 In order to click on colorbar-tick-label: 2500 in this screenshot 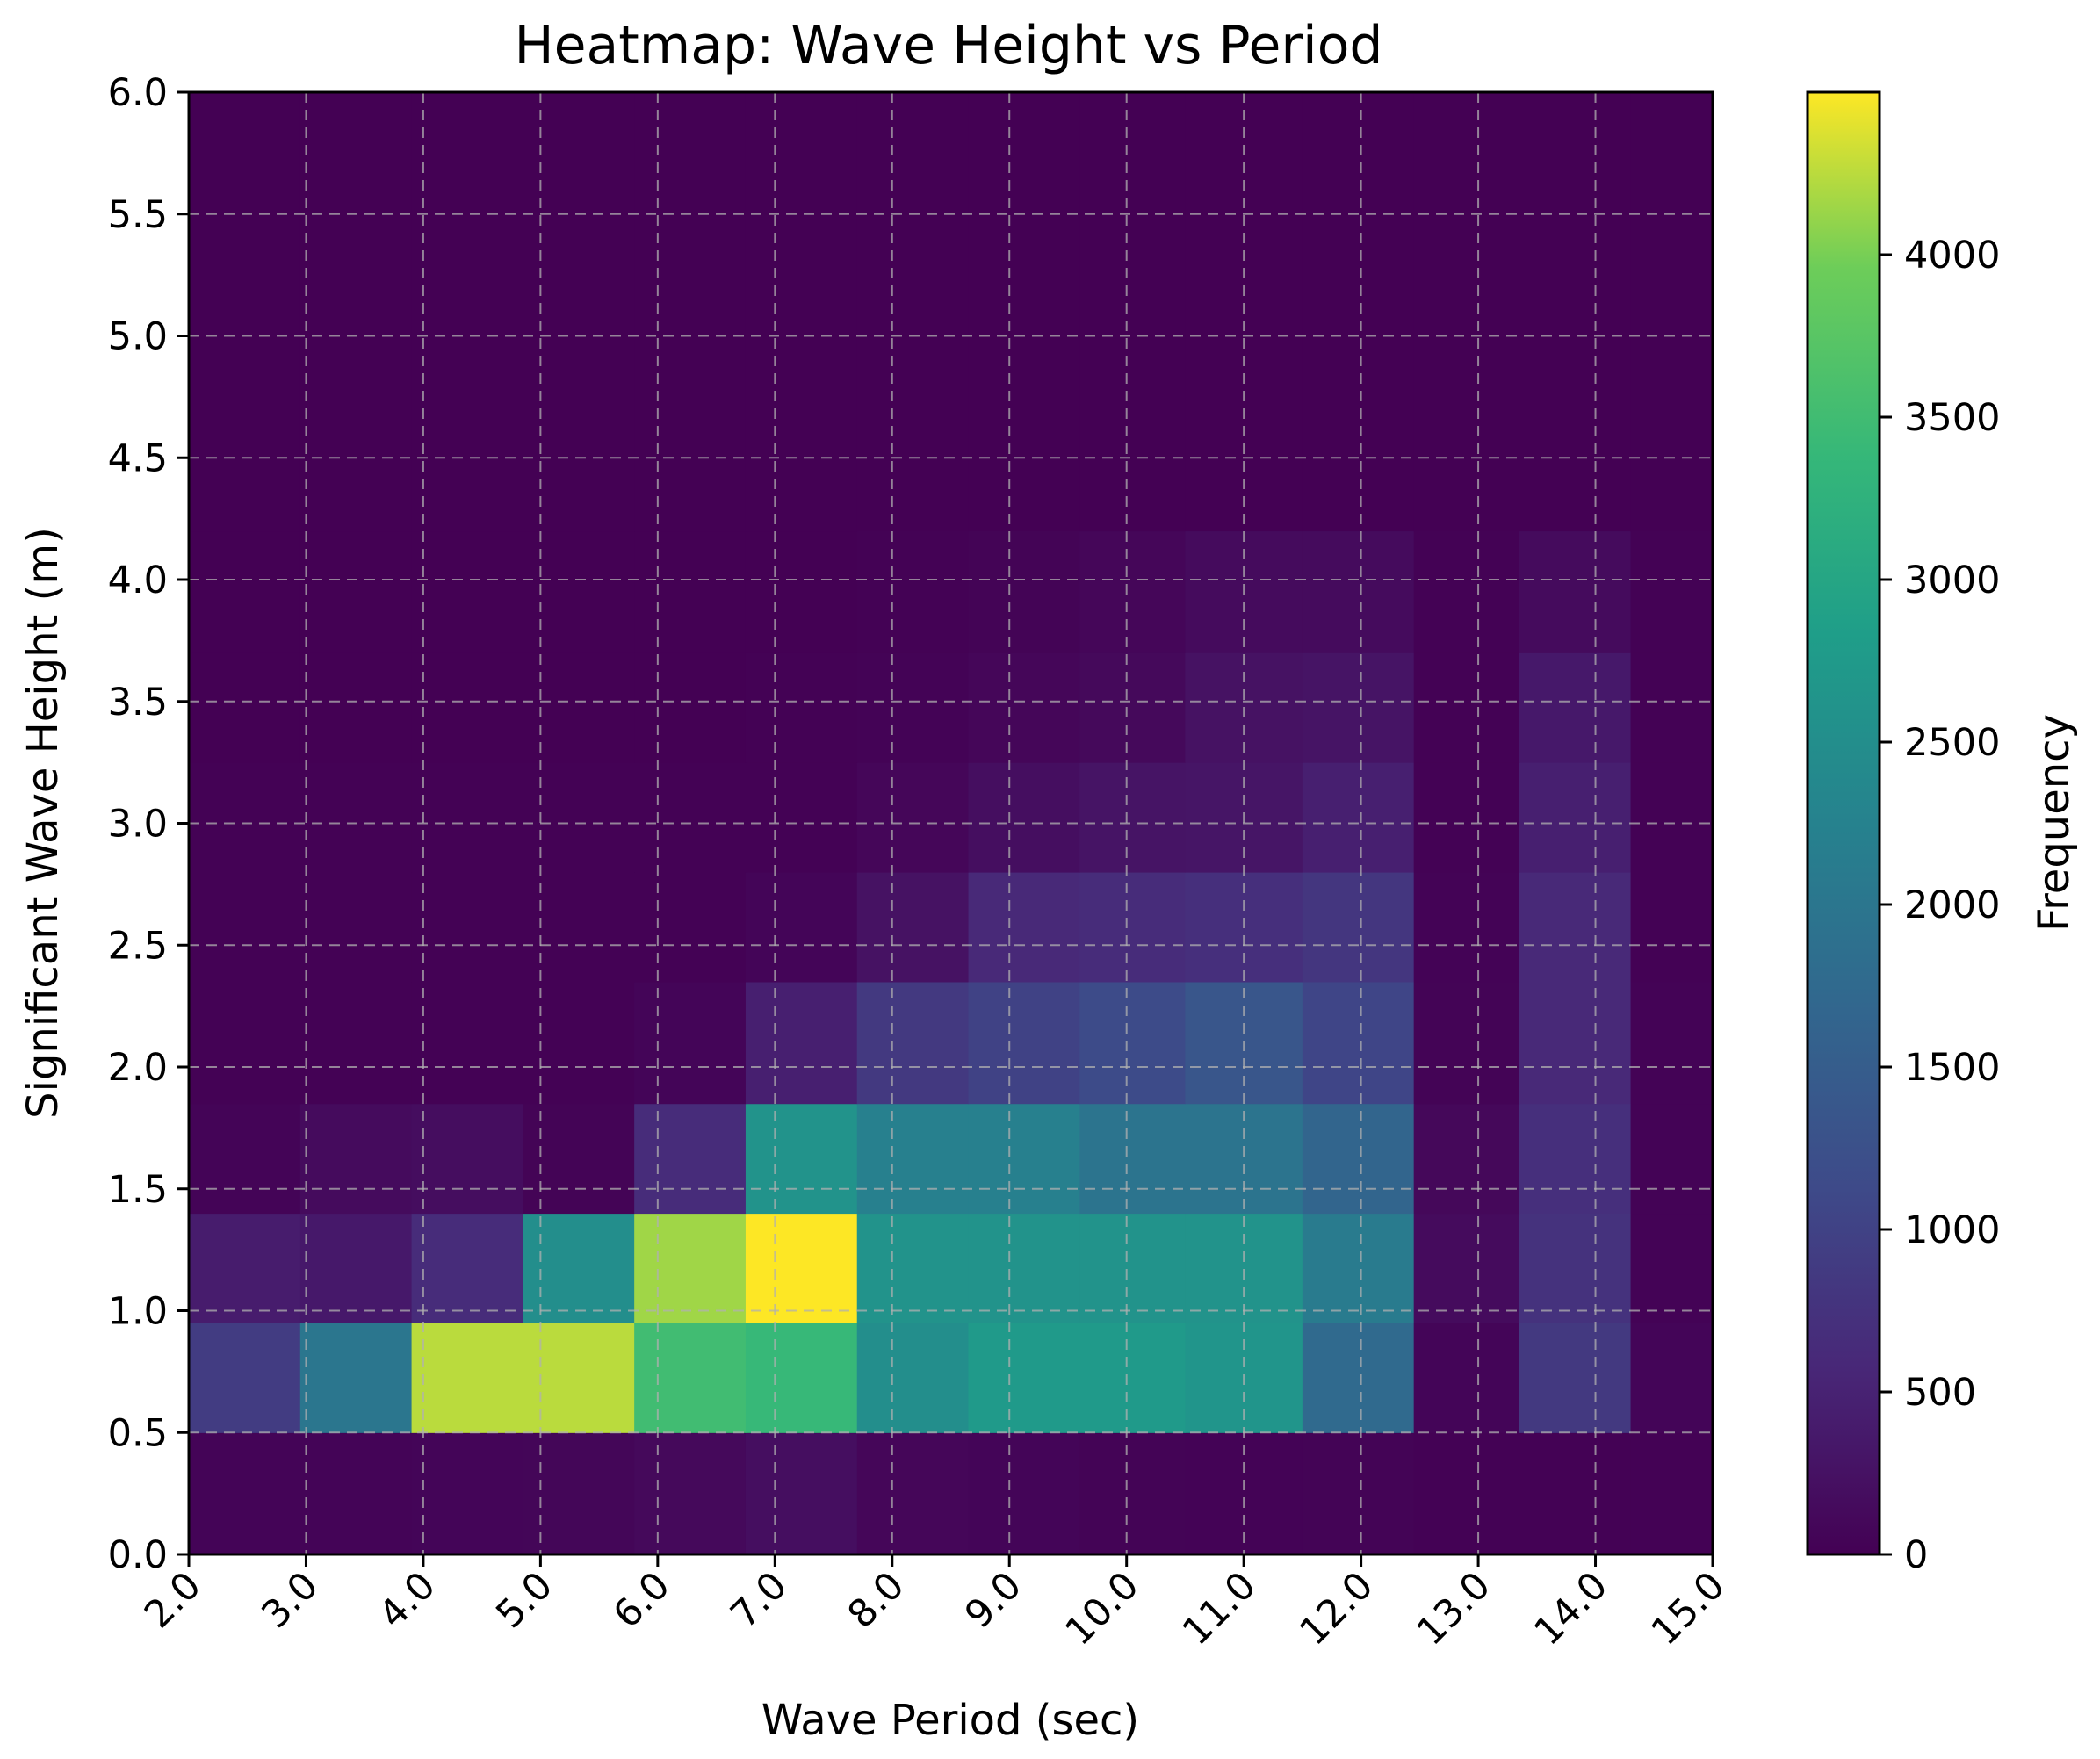, I will do `click(1952, 743)`.